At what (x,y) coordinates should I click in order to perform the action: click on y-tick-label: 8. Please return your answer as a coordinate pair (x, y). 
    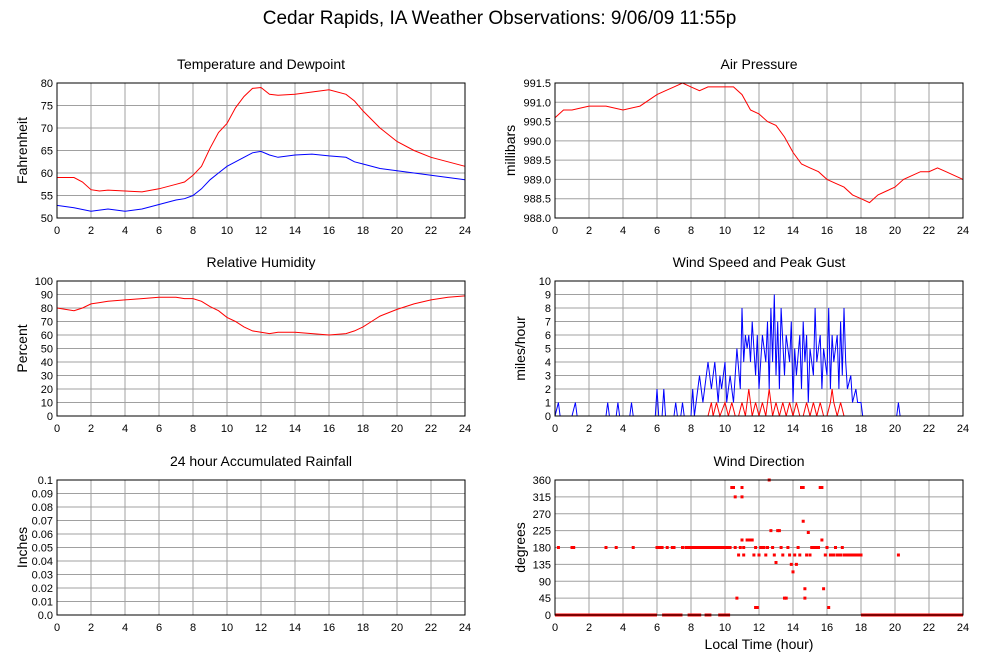
    Looking at the image, I should click on (548, 309).